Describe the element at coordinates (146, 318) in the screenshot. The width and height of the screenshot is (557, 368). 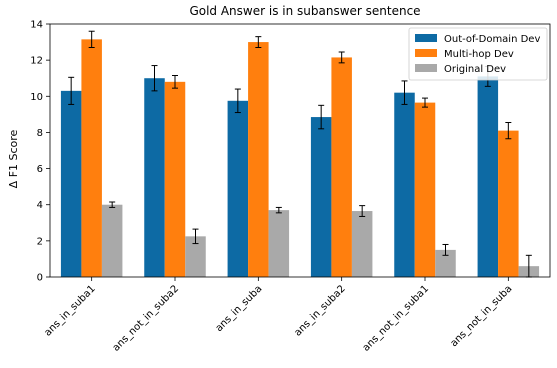
I see `x-tick-label: ans_not_in_suba2` at that location.